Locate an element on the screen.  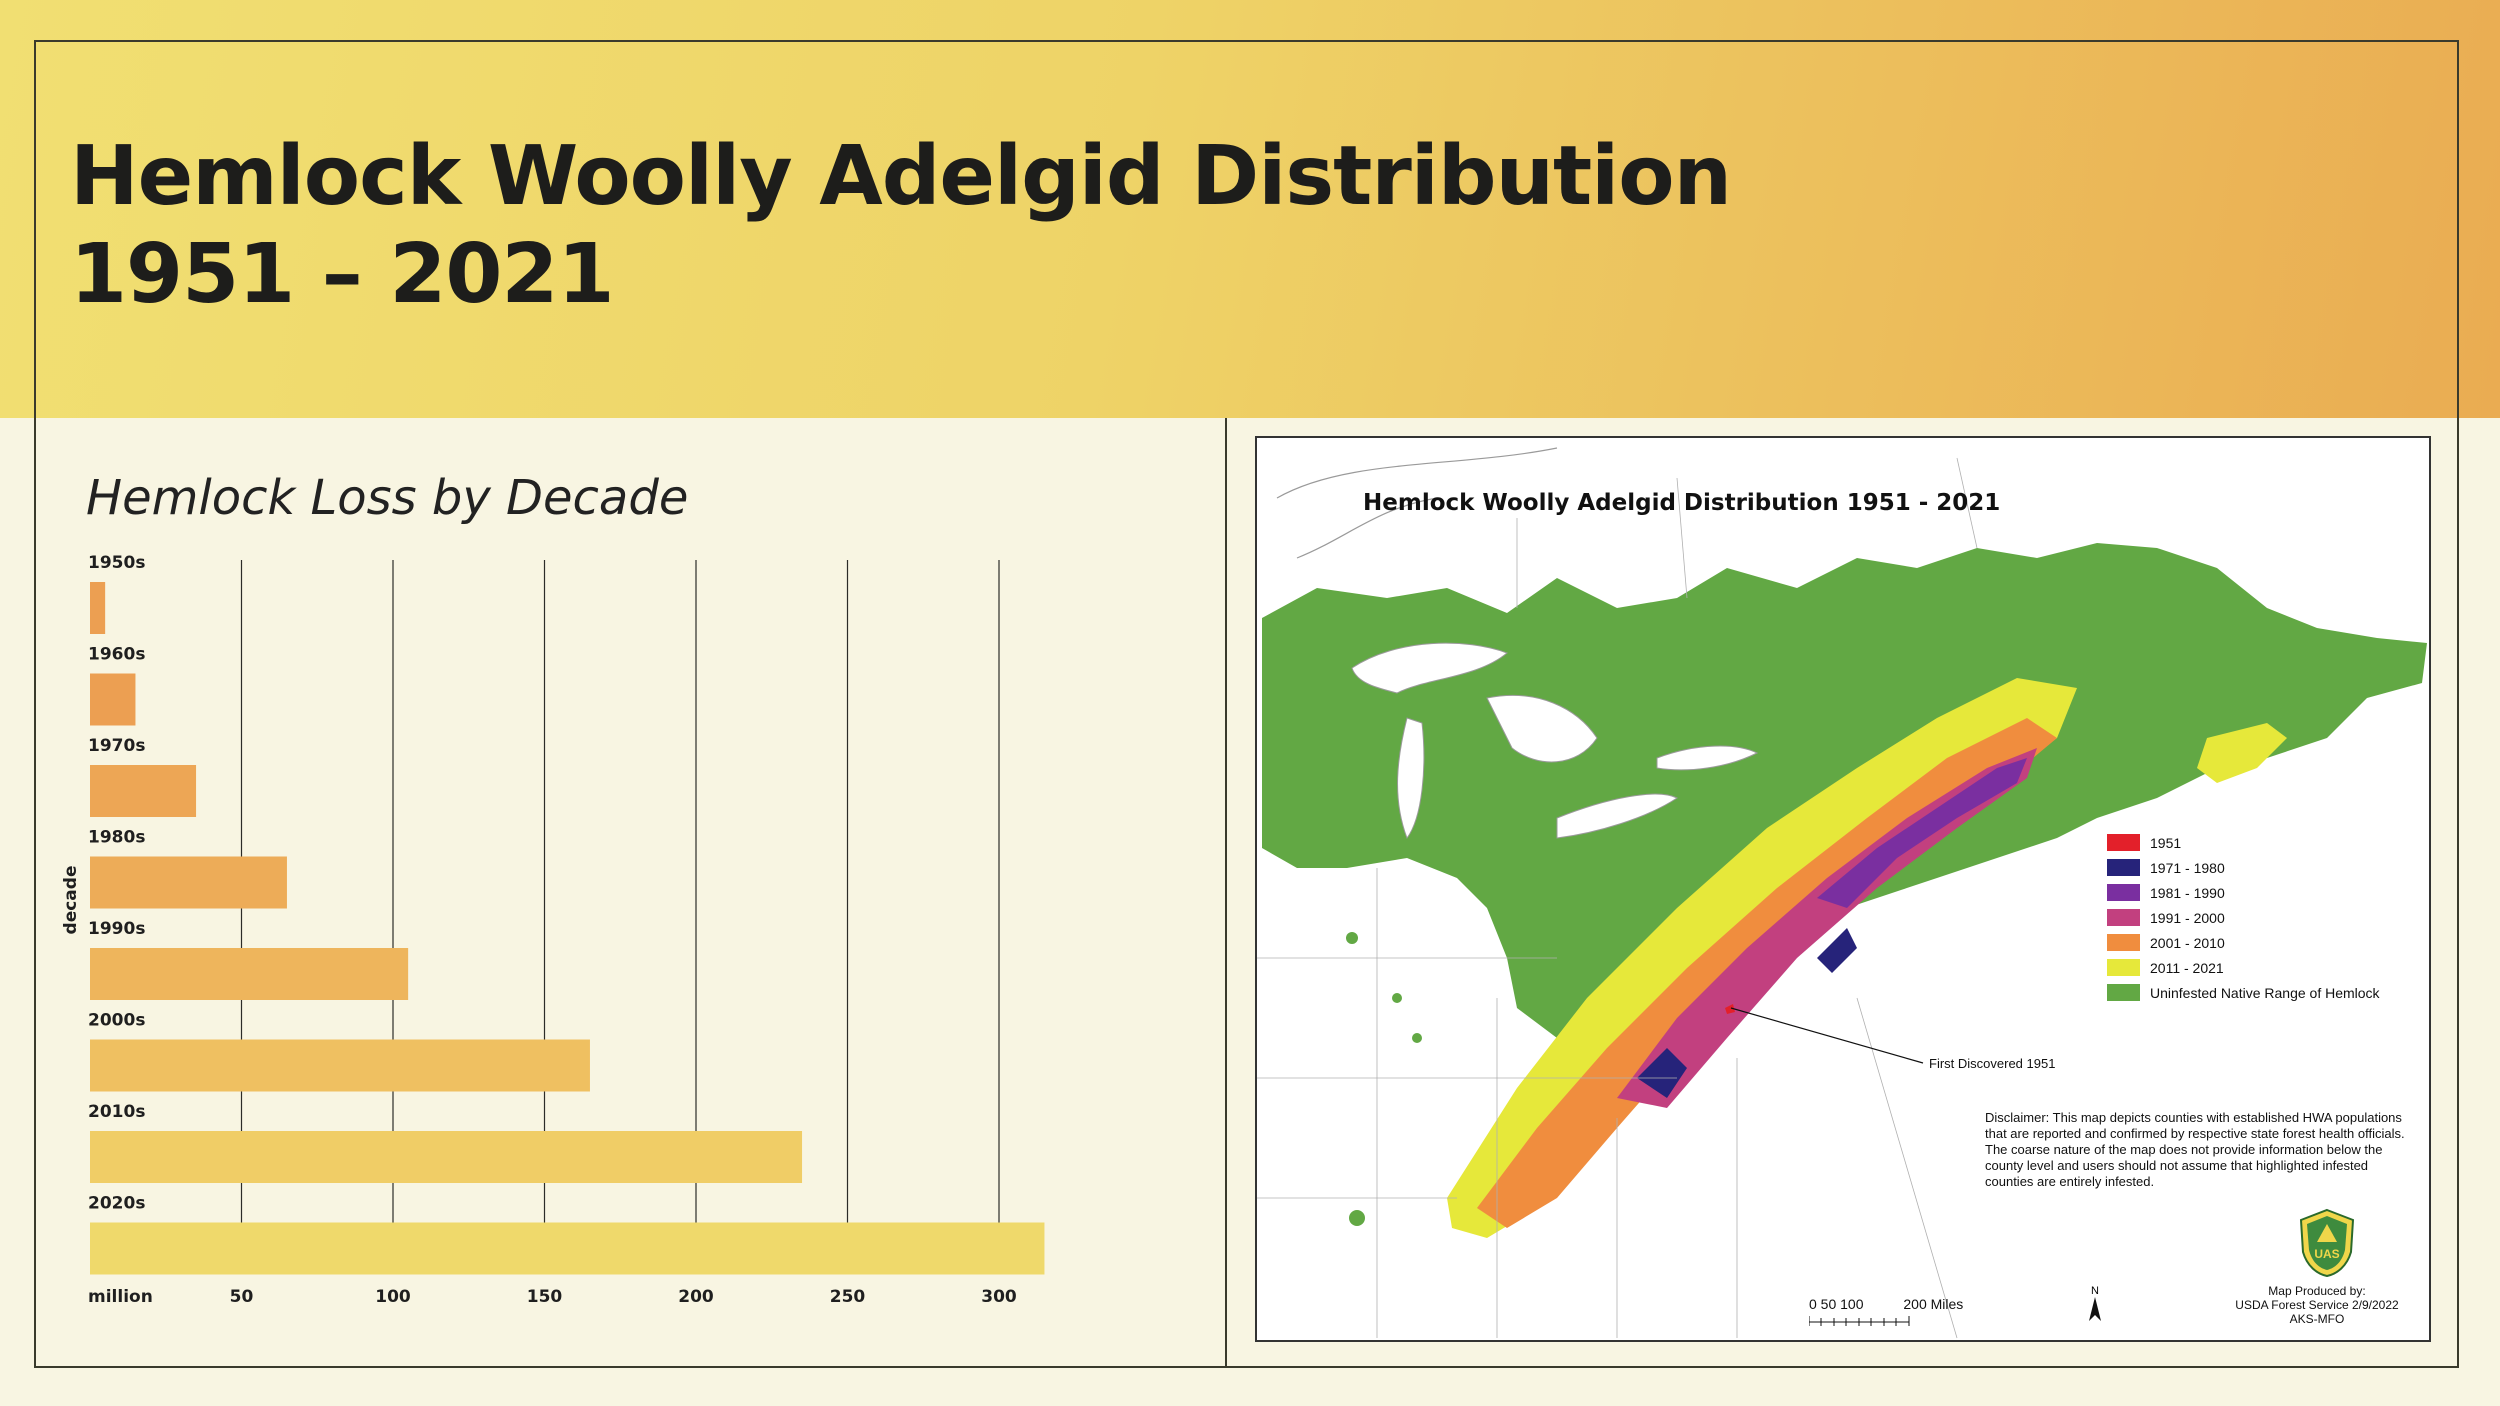
map-credit-line2: USDA Forest Service 2/9/2022 is located at coordinates (2317, 1305).